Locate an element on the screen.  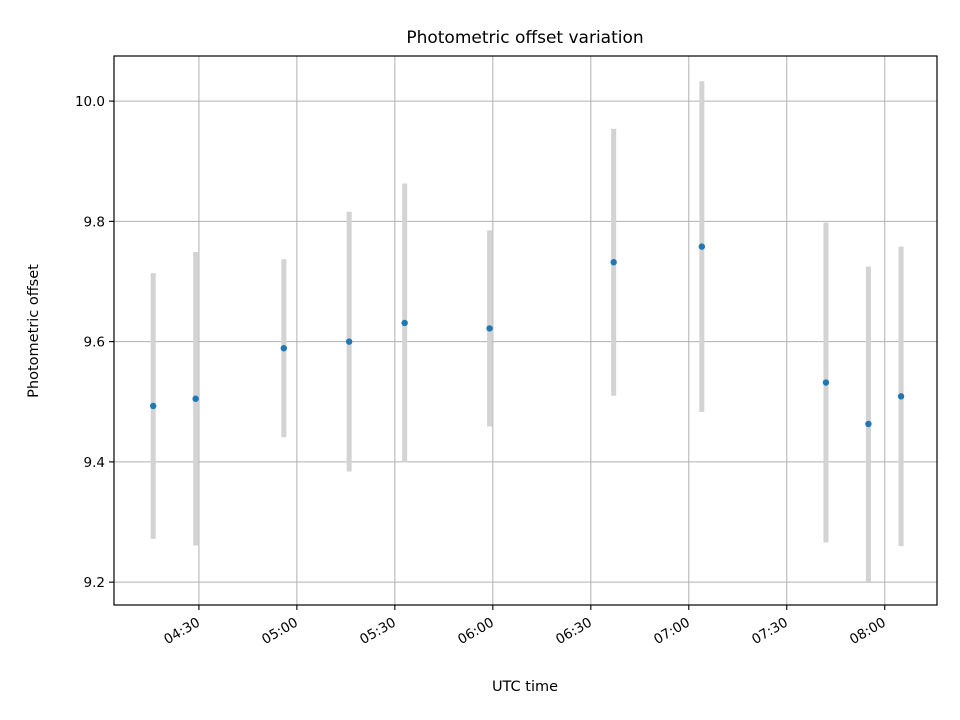
y-tick-label: 9.4 is located at coordinates (94, 463).